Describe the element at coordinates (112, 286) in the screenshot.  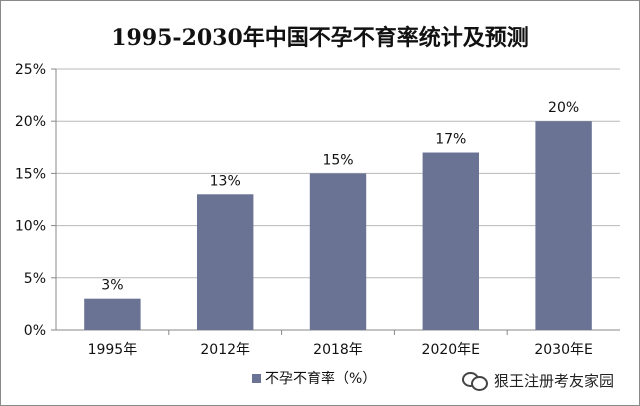
I see `data-label: 3%` at that location.